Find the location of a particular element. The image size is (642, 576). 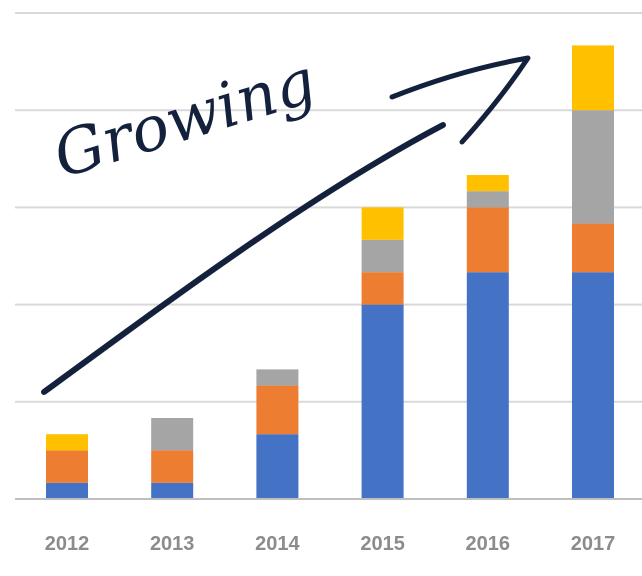

x-tick-label: 2015 is located at coordinates (382, 544).